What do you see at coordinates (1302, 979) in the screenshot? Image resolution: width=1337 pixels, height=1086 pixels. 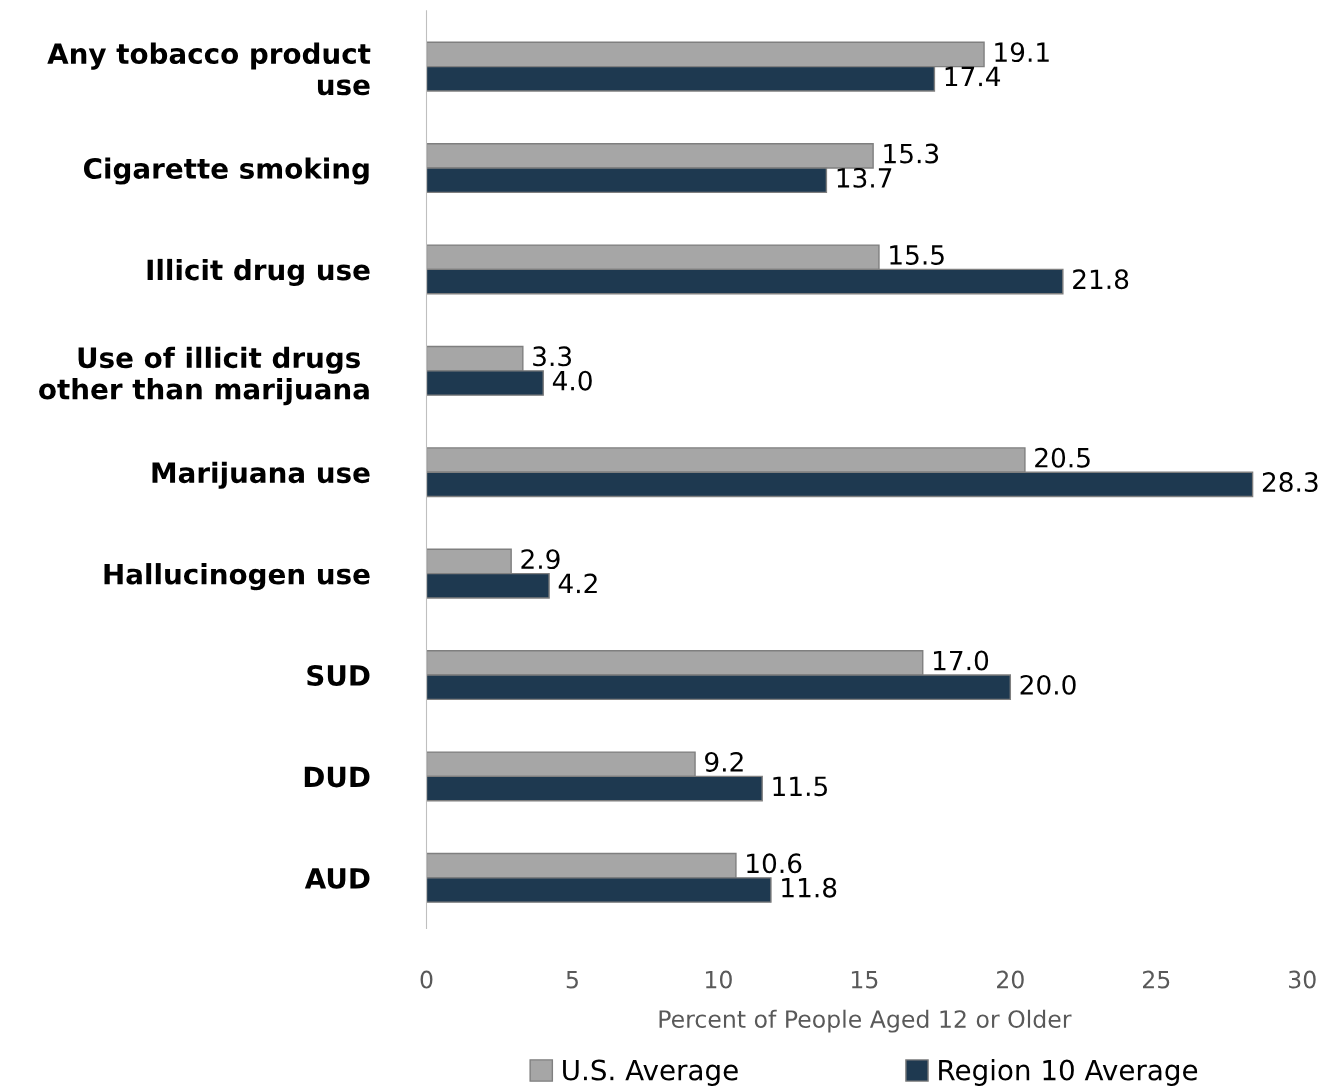 I see `x-tick-label: 30` at bounding box center [1302, 979].